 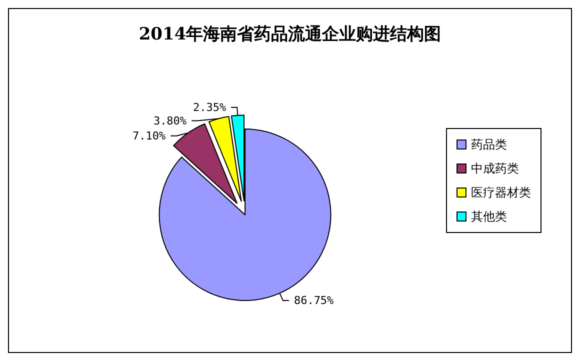 I want to click on data-label: 2.35%, so click(x=209, y=107).